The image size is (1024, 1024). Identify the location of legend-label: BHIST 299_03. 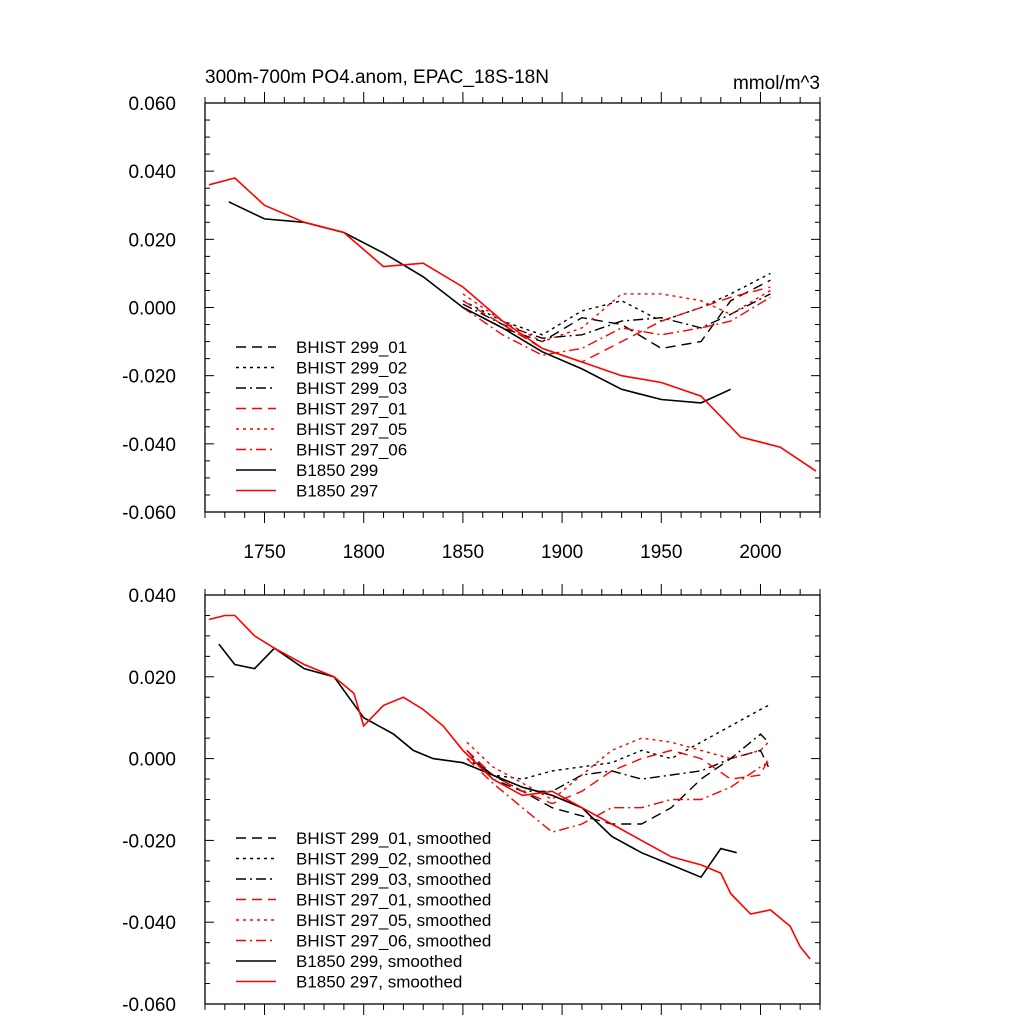
(351, 388).